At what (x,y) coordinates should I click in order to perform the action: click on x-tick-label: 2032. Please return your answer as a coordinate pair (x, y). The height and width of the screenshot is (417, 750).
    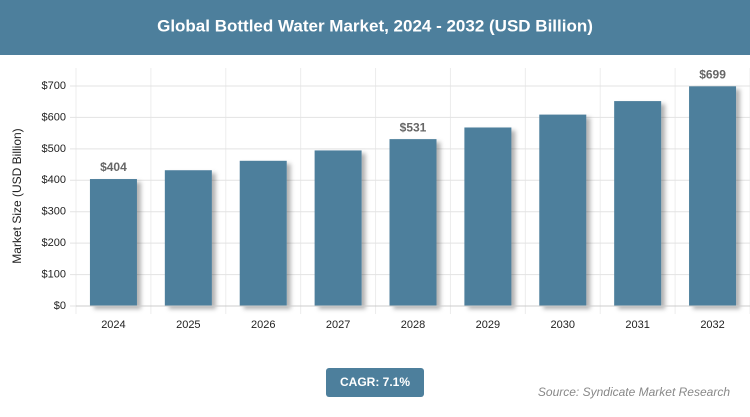
    Looking at the image, I should click on (712, 325).